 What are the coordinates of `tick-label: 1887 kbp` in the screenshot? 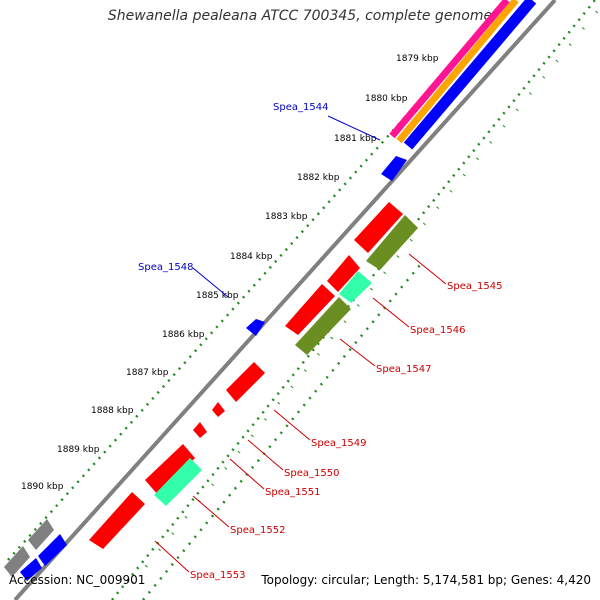 It's located at (147, 373).